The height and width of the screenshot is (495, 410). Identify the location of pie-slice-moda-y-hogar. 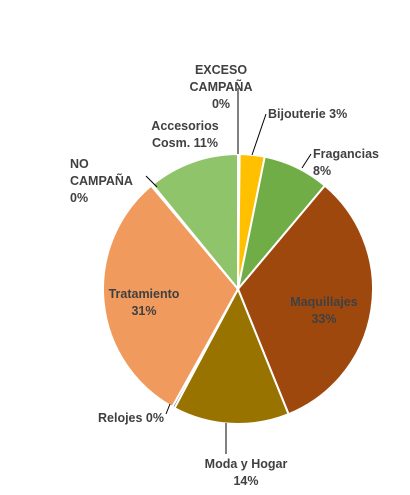
(231, 355).